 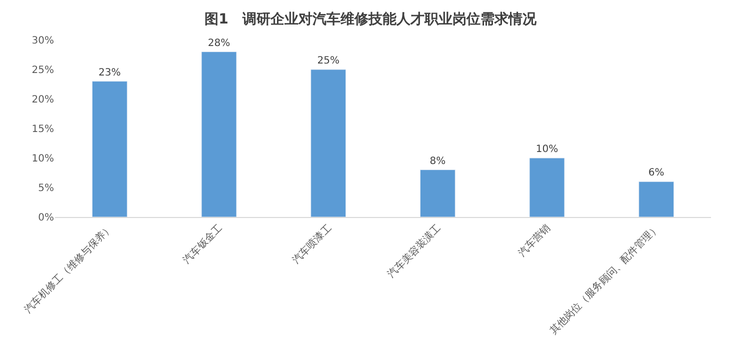 I want to click on y-tick-label: 15%, so click(x=43, y=129).